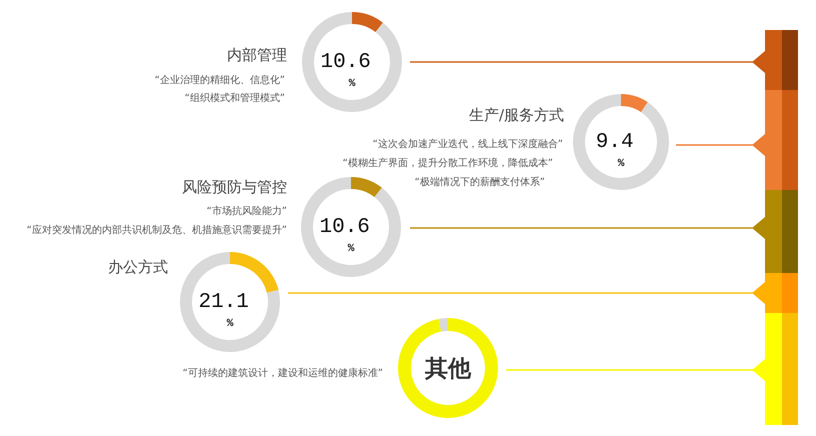 The image size is (816, 436). I want to click on annotation: “这次会加速产业迭代，线上线下深度融合”, so click(467, 144).